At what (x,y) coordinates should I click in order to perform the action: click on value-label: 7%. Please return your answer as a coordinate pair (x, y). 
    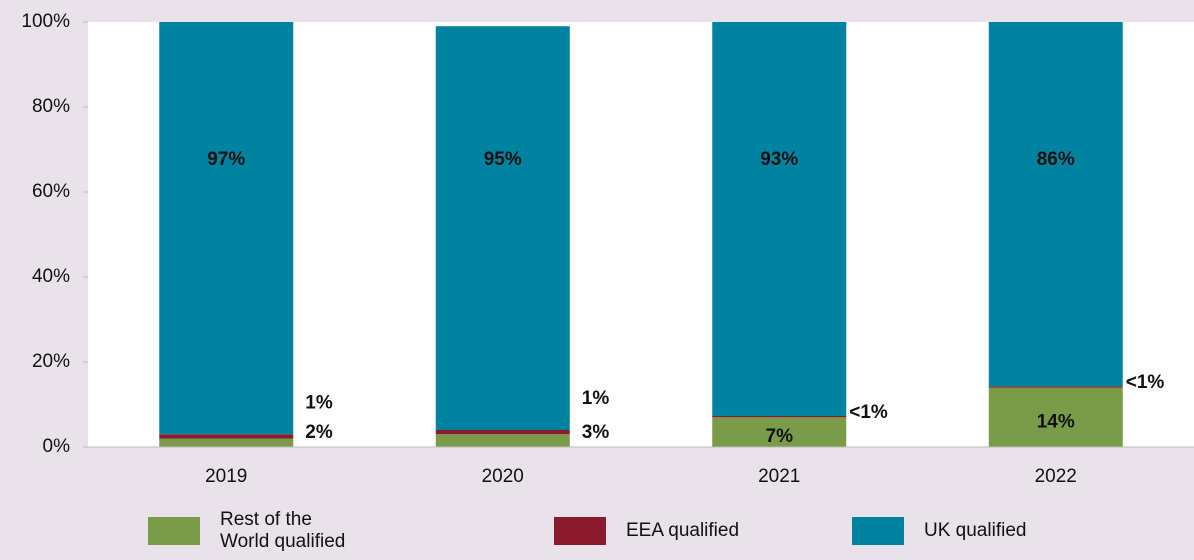
    Looking at the image, I should click on (780, 436).